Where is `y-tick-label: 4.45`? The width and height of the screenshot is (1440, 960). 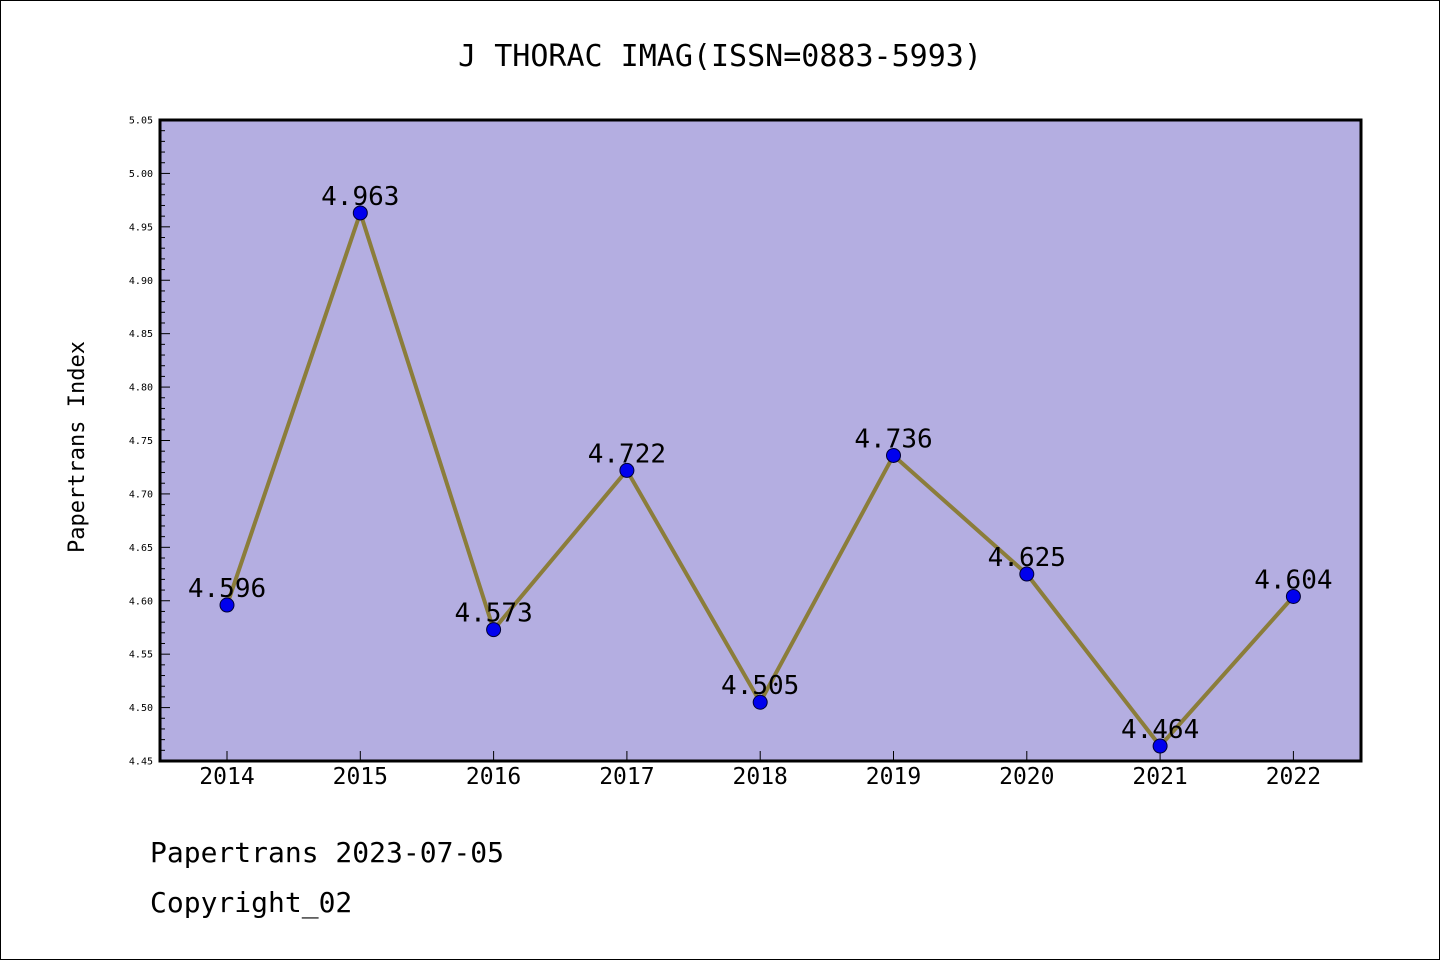
y-tick-label: 4.45 is located at coordinates (141, 762).